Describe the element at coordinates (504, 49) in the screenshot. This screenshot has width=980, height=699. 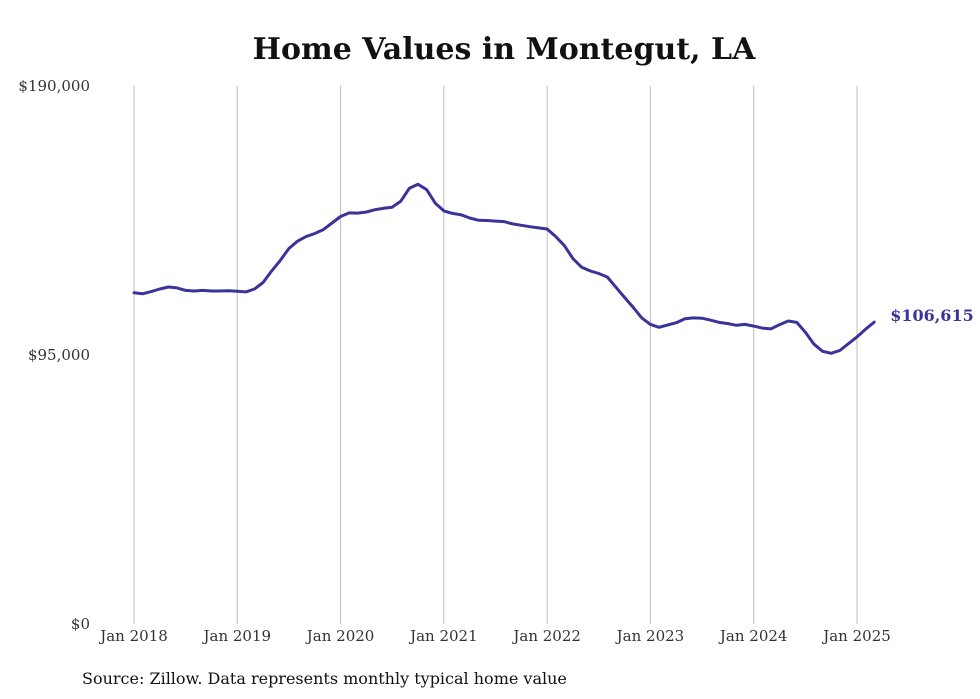
I see `chart-title: Home Values in Montegut, LA` at that location.